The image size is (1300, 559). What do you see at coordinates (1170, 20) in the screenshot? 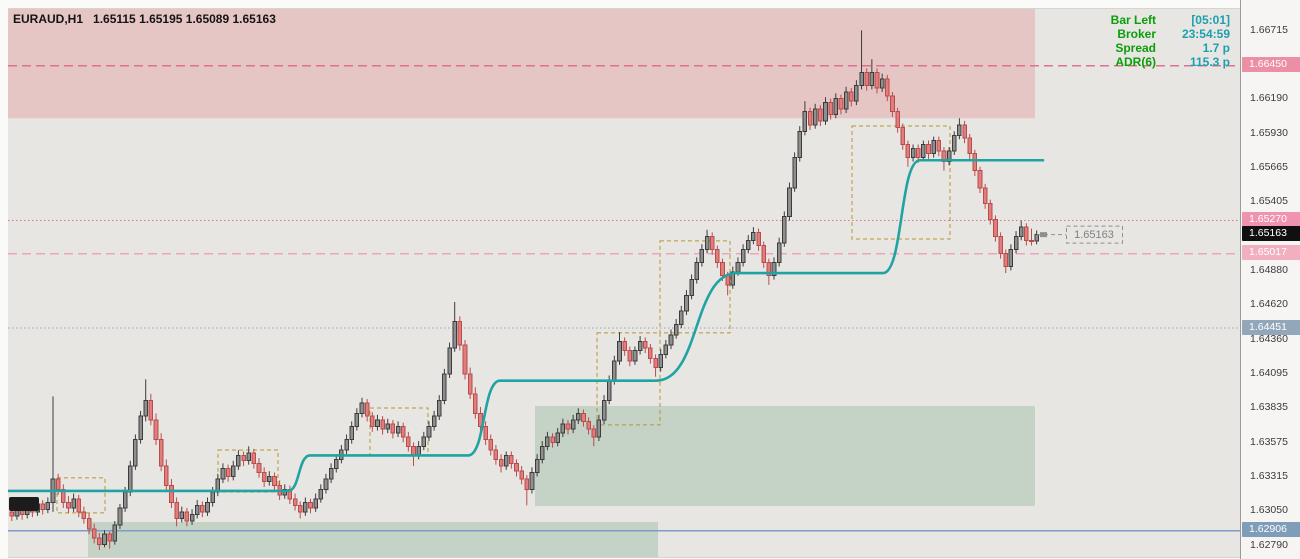
I see `info-row: Bar Left [05:01]` at bounding box center [1170, 20].